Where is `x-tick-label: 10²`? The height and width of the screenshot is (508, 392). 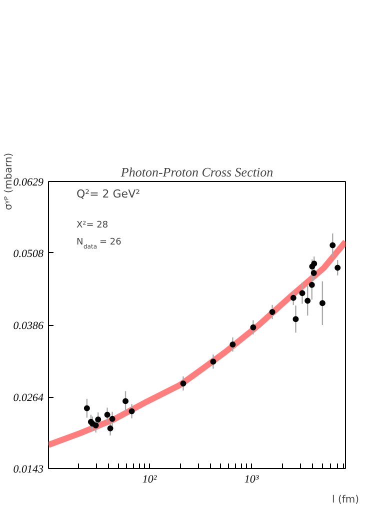 x-tick-label: 10² is located at coordinates (150, 480).